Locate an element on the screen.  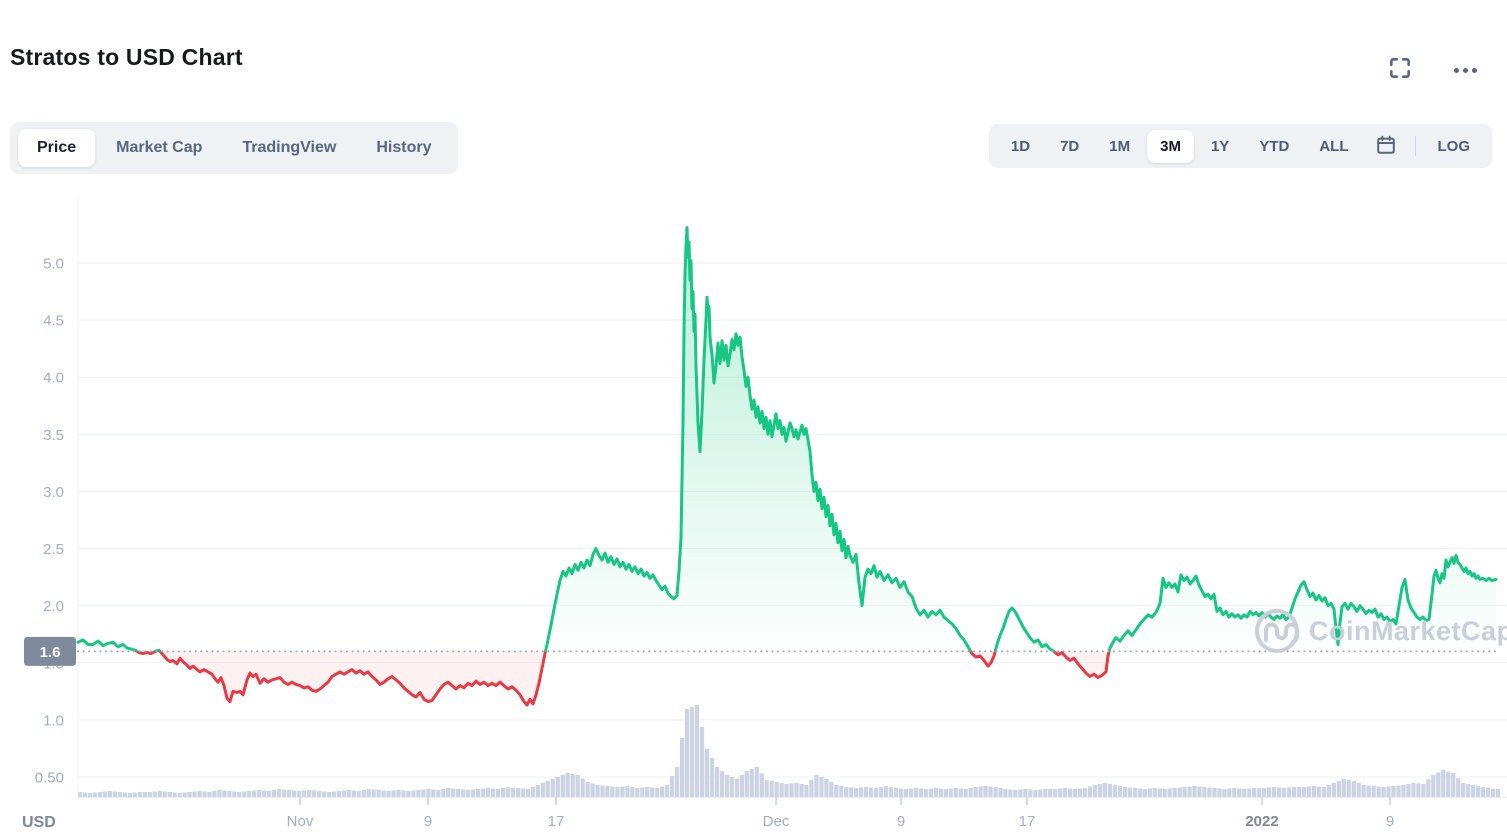
range-3m: 3M is located at coordinates (1170, 146).